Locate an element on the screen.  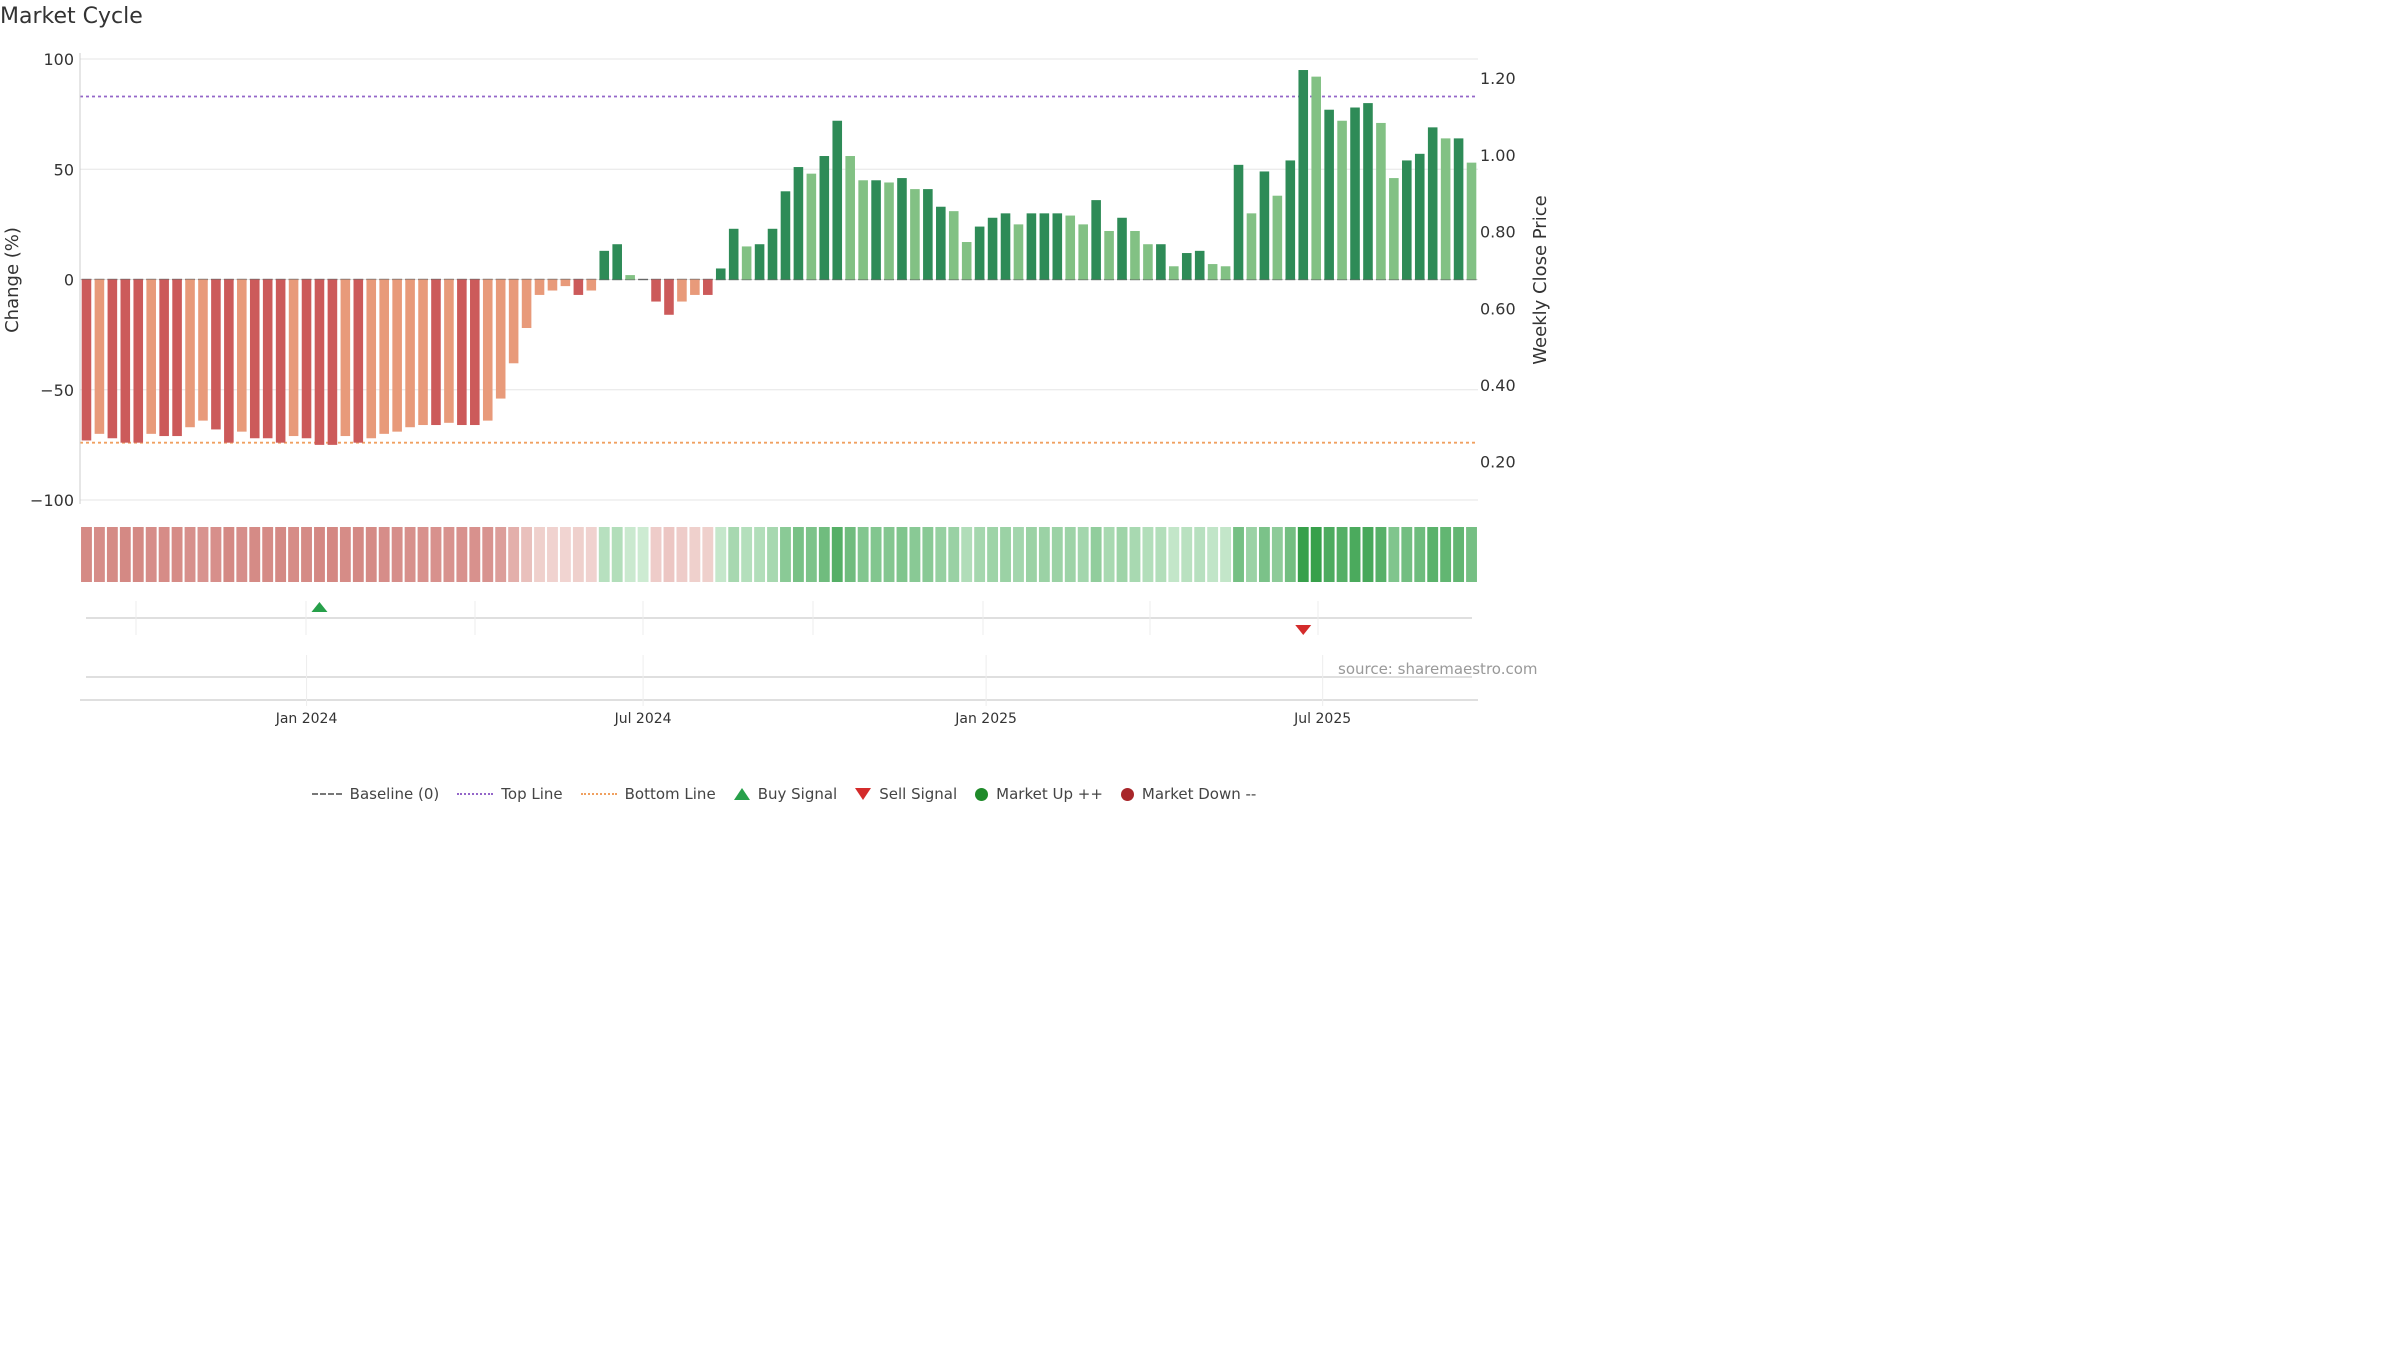
legend-item-baseline: Baseline (0) is located at coordinates (375, 794).